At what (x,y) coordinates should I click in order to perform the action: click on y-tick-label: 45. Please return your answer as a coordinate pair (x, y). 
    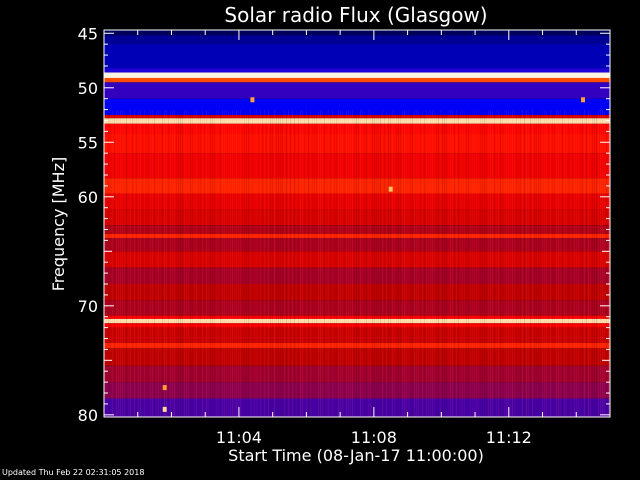
    Looking at the image, I should click on (88, 33).